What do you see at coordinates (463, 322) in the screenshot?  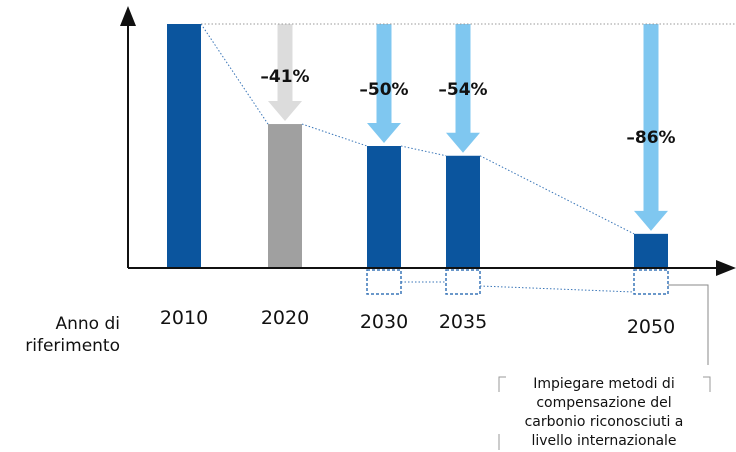 I see `year-label-2035: 2035` at bounding box center [463, 322].